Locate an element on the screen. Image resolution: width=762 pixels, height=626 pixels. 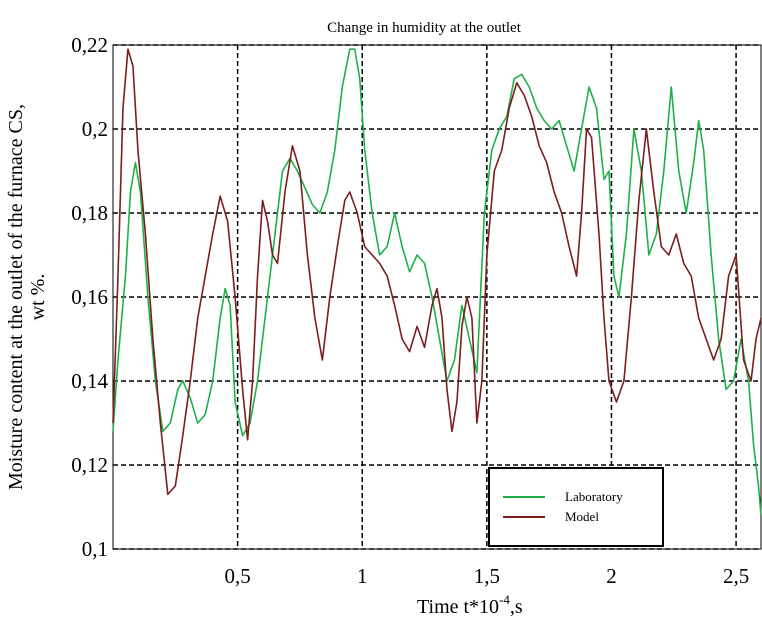
x-axis-label-main: Time t*10 is located at coordinates (458, 607).